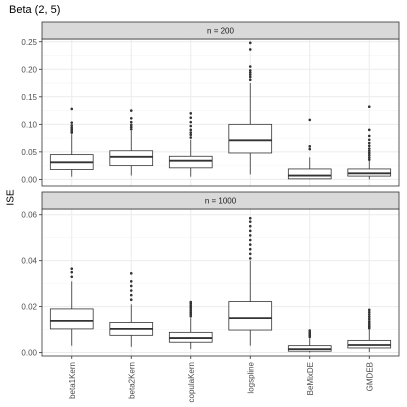 The width and height of the screenshot is (407, 407). I want to click on x-tick-label: copulaKern, so click(191, 382).